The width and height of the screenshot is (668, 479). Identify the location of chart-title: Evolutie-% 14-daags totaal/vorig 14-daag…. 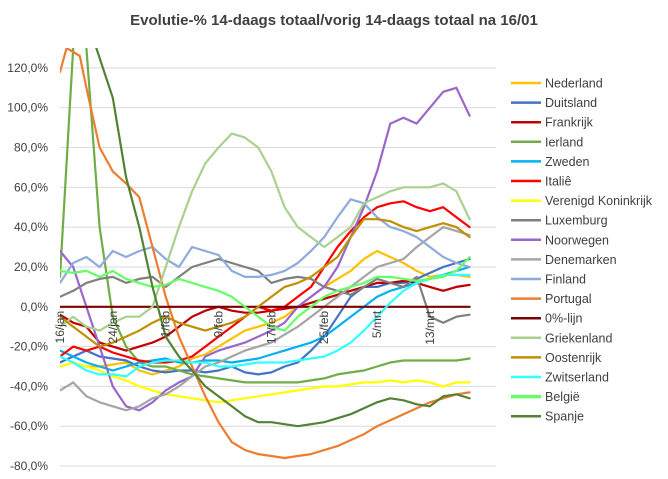
(334, 20).